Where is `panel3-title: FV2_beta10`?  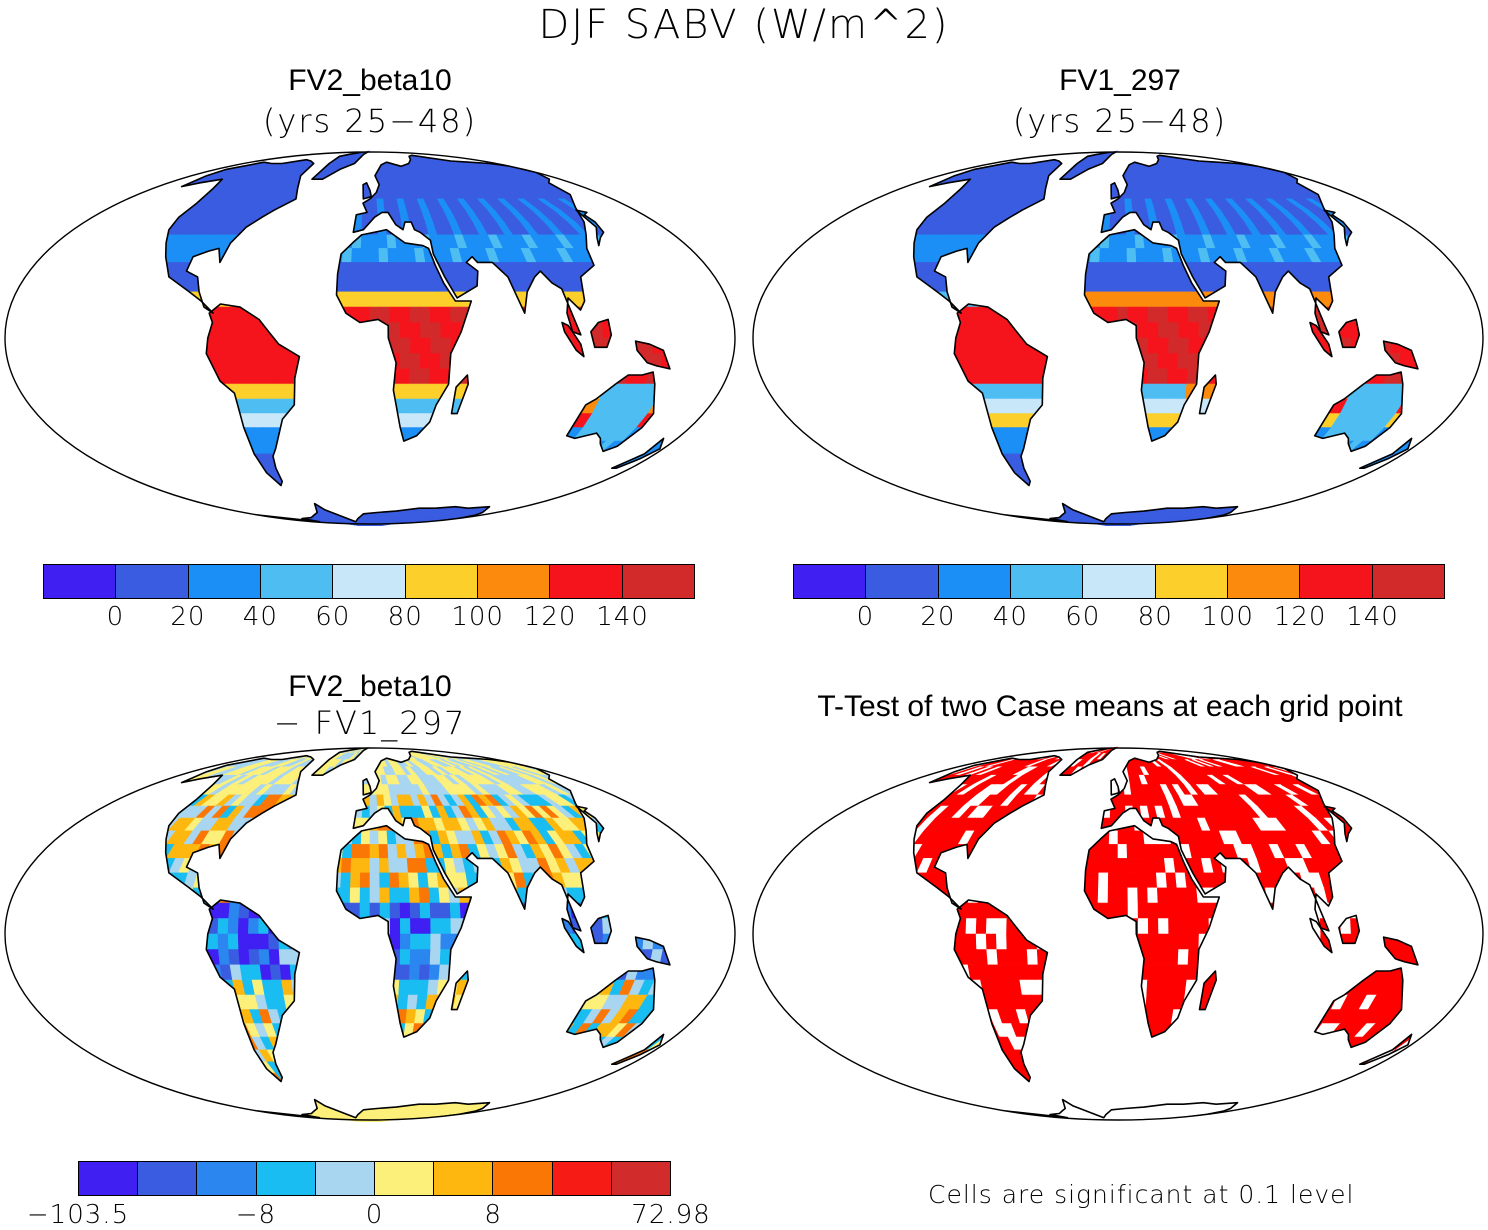 panel3-title: FV2_beta10 is located at coordinates (370, 687).